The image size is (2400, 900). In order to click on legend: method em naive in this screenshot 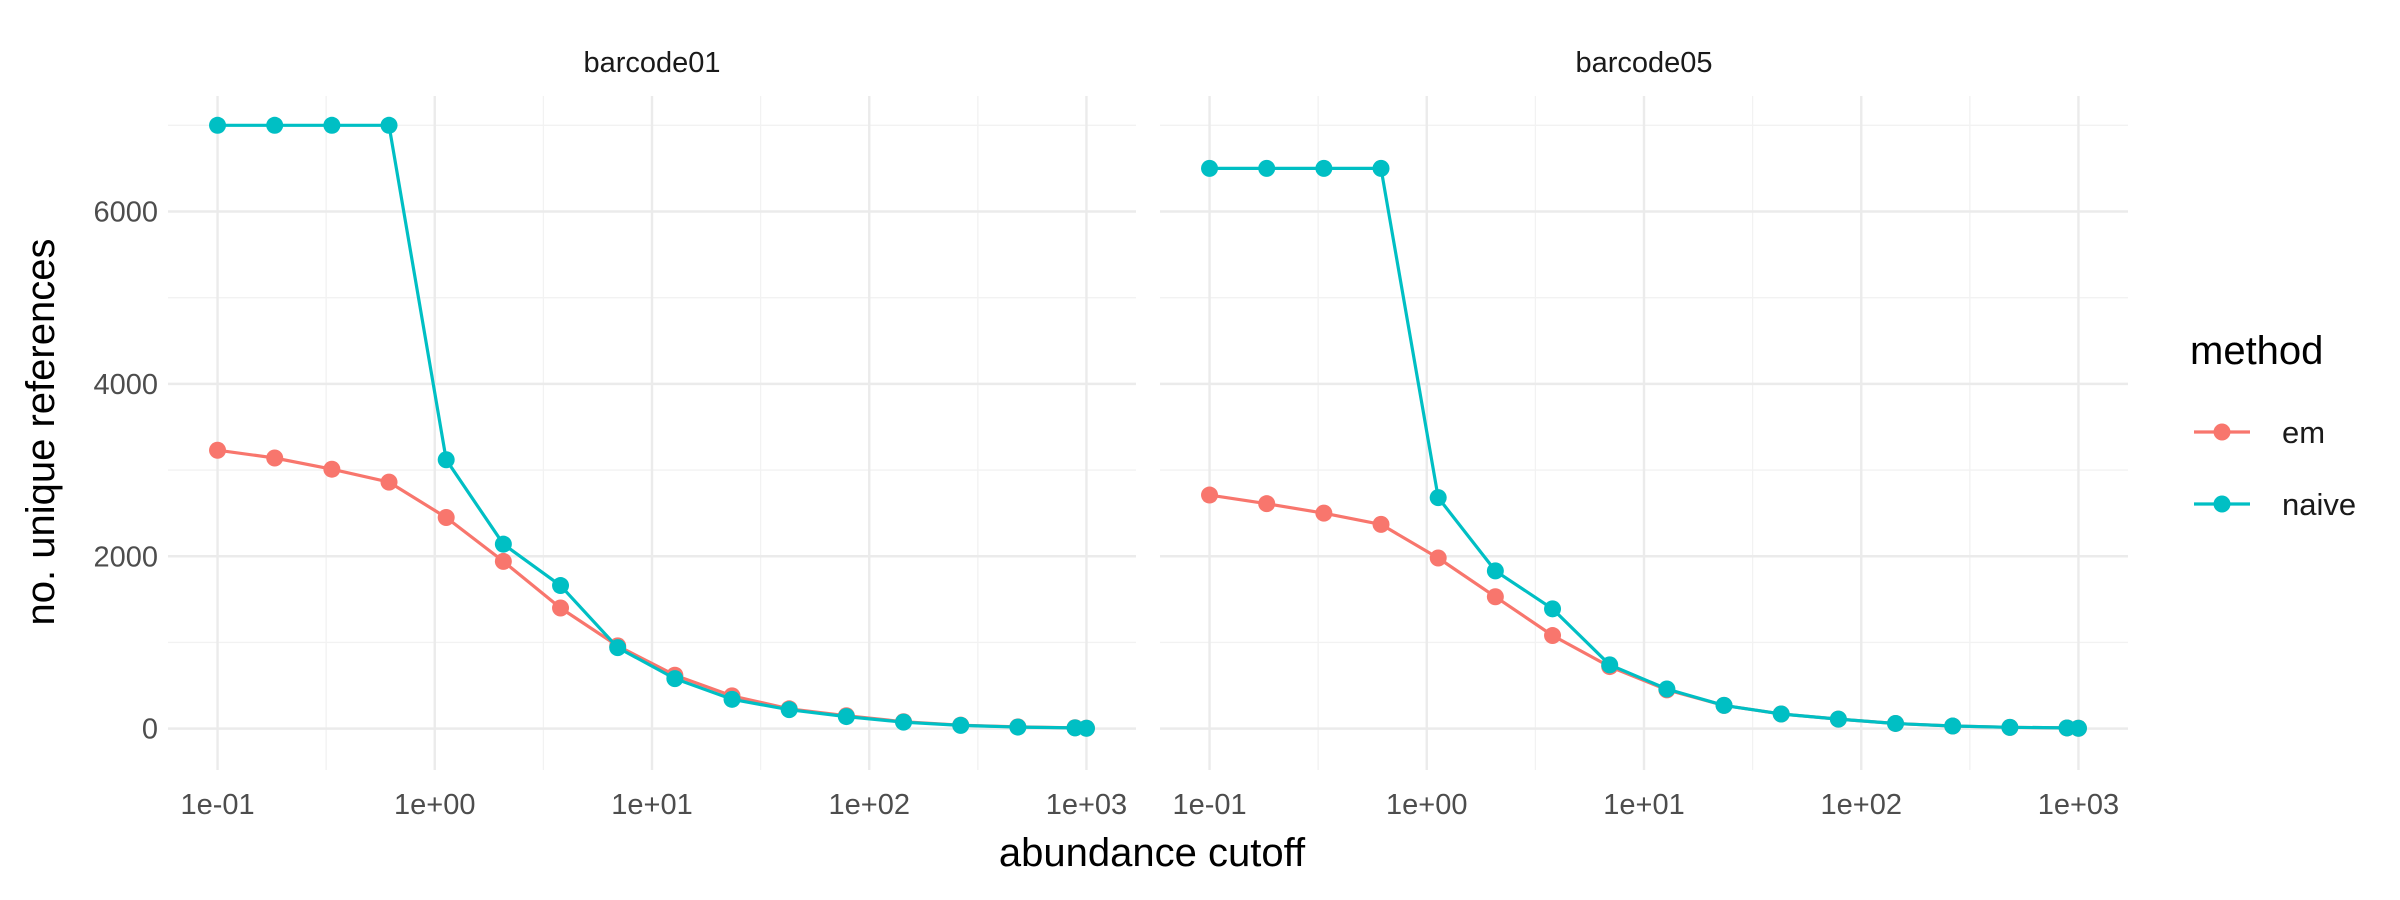, I will do `click(2273, 425)`.